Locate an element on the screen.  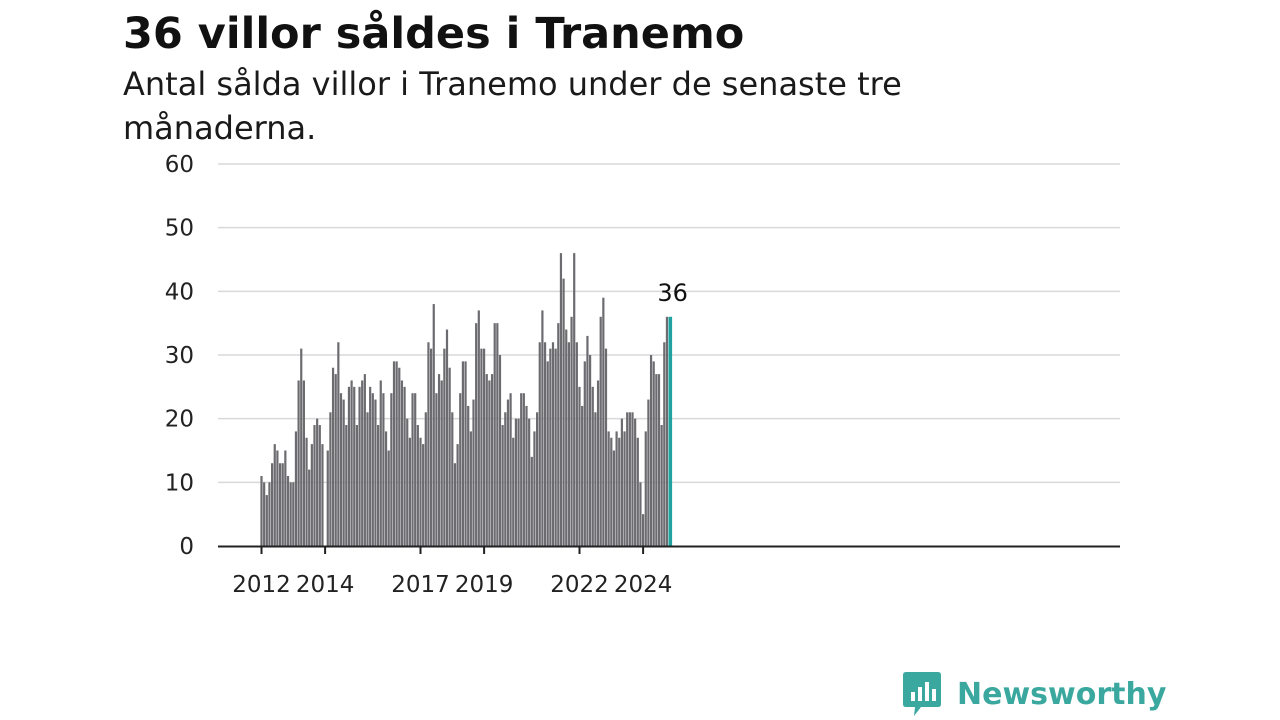
newsworthy-logo: Newsworthy is located at coordinates (1034, 694).